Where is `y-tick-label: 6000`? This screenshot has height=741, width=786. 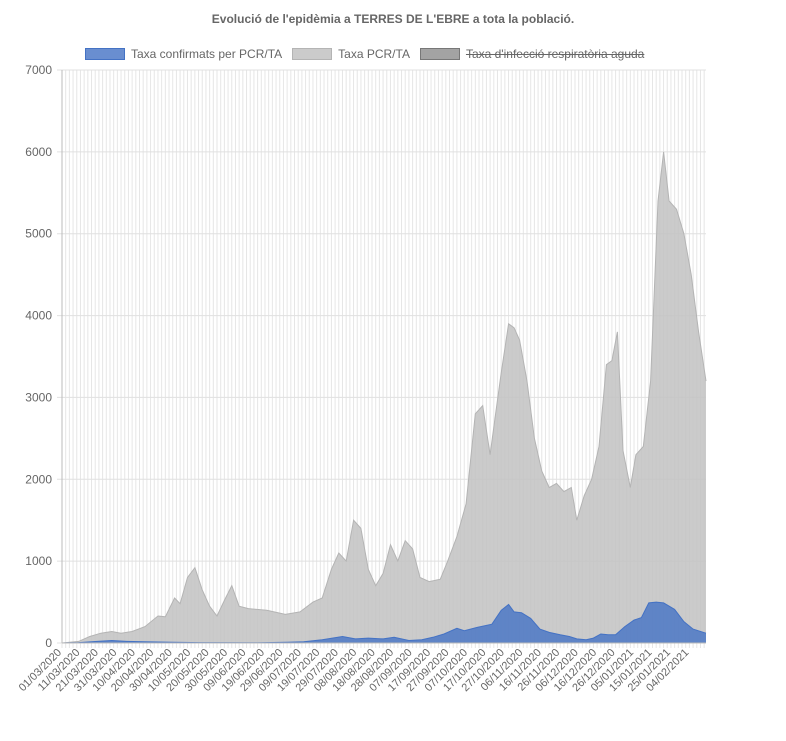 y-tick-label: 6000 is located at coordinates (38, 152).